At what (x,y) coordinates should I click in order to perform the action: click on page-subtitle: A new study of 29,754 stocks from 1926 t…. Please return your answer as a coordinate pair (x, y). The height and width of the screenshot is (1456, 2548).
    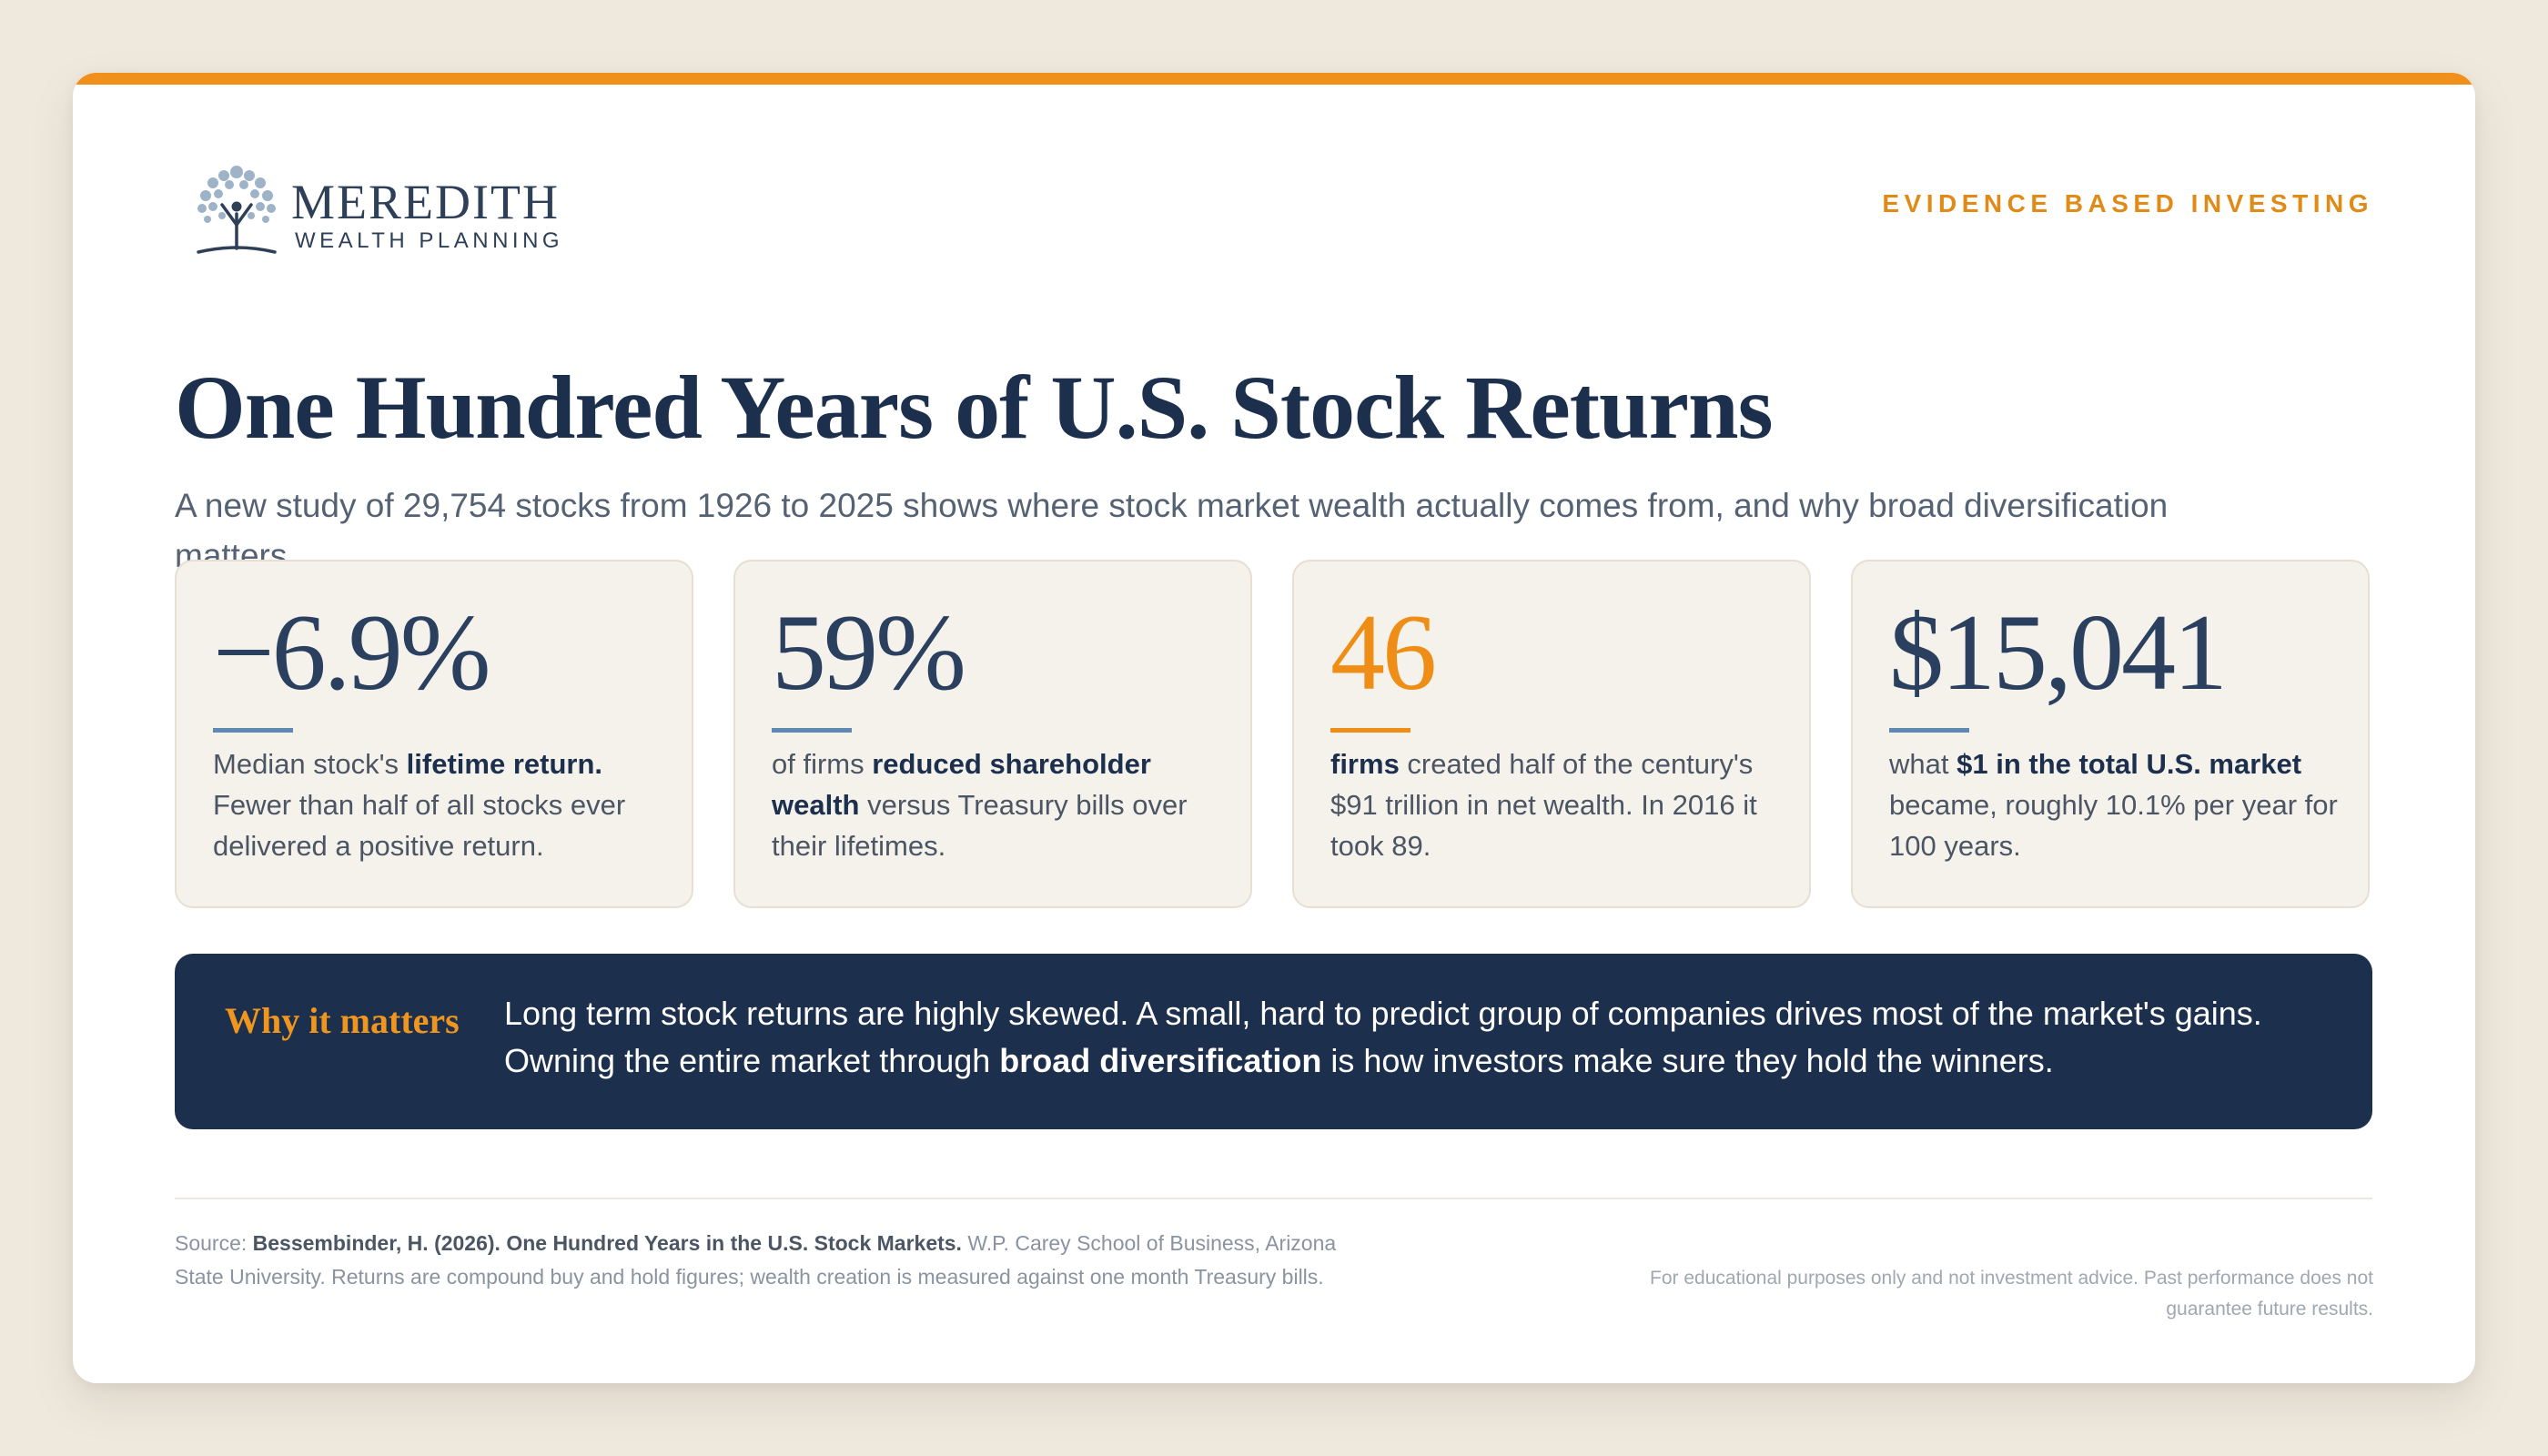
    Looking at the image, I should click on (1172, 530).